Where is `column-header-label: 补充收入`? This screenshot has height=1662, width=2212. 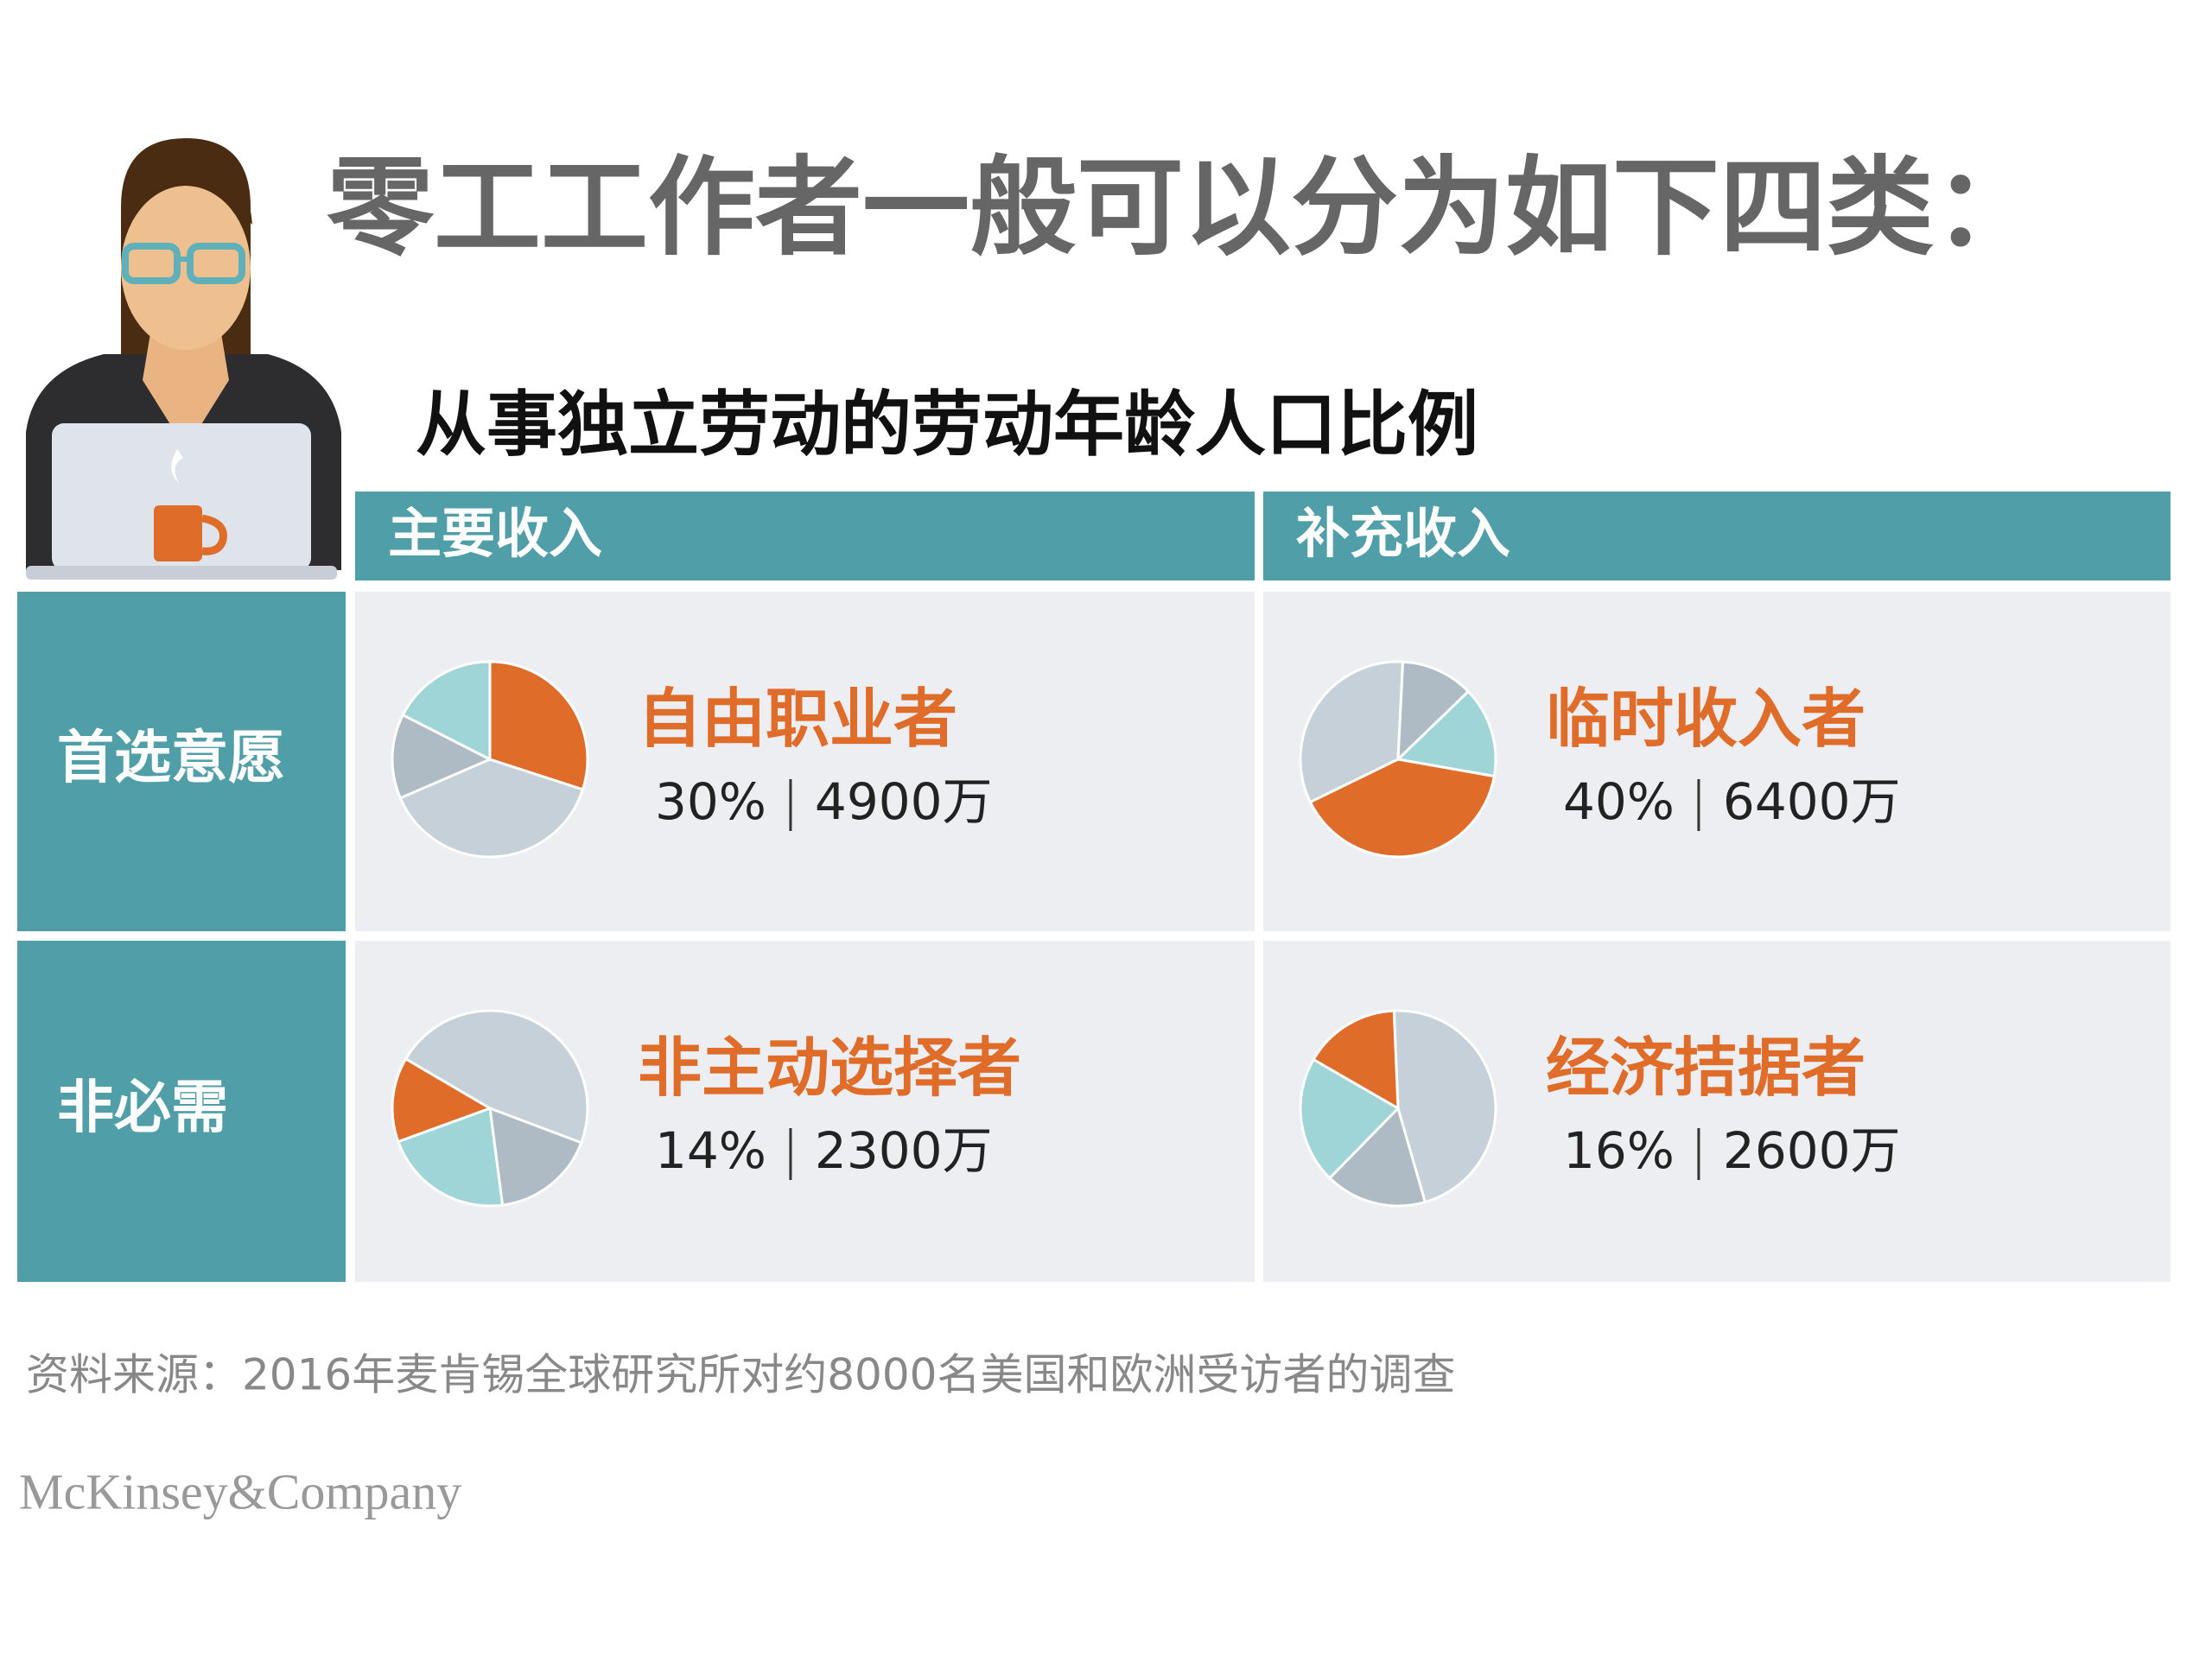
column-header-label: 补充收入 is located at coordinates (1403, 533).